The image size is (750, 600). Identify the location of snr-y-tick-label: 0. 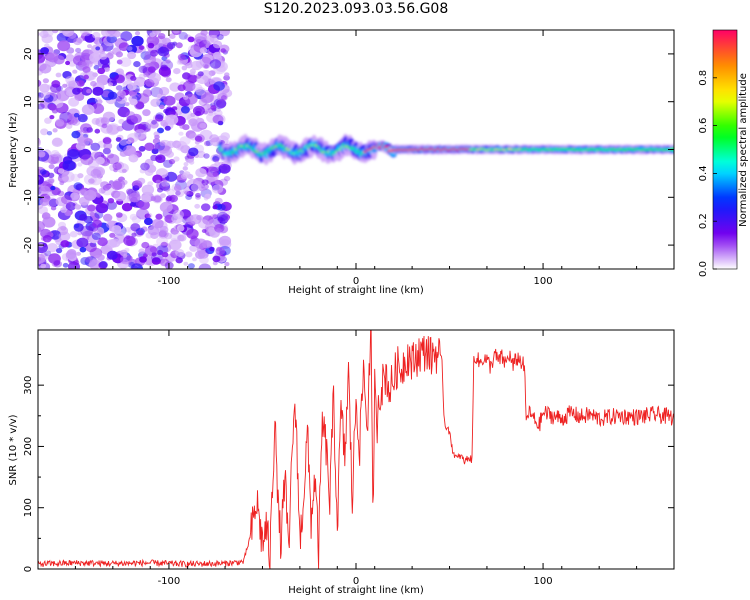
(28, 569).